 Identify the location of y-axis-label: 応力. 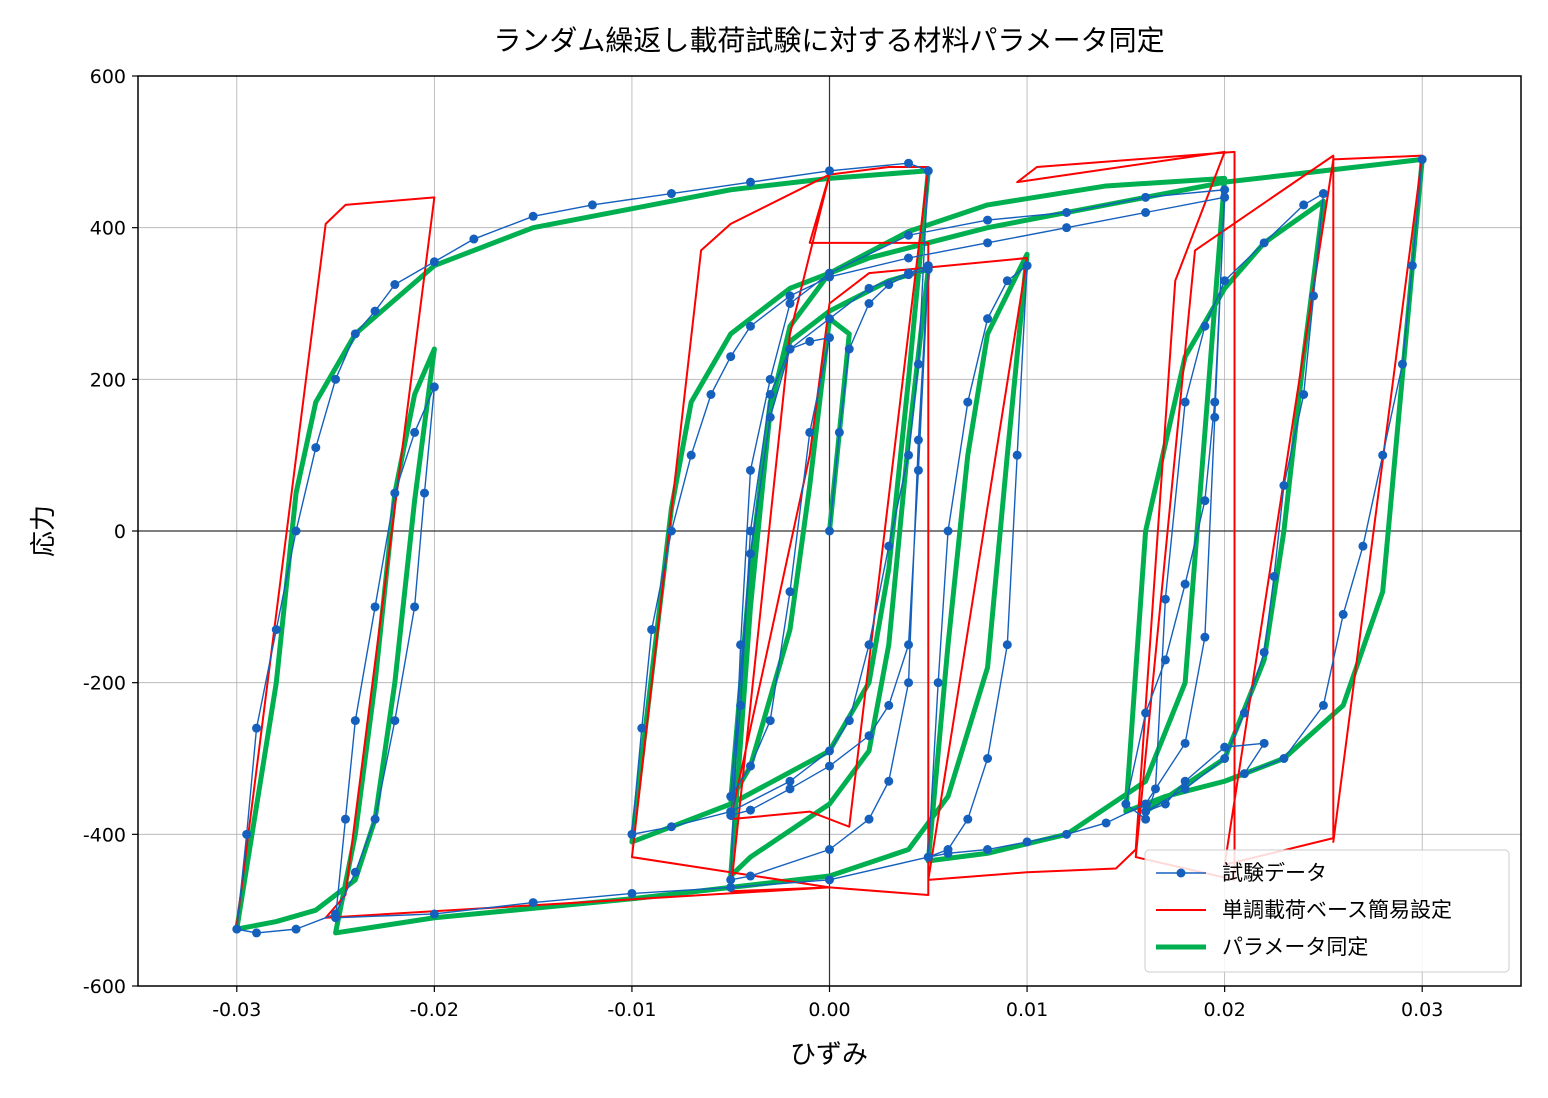
(44, 531).